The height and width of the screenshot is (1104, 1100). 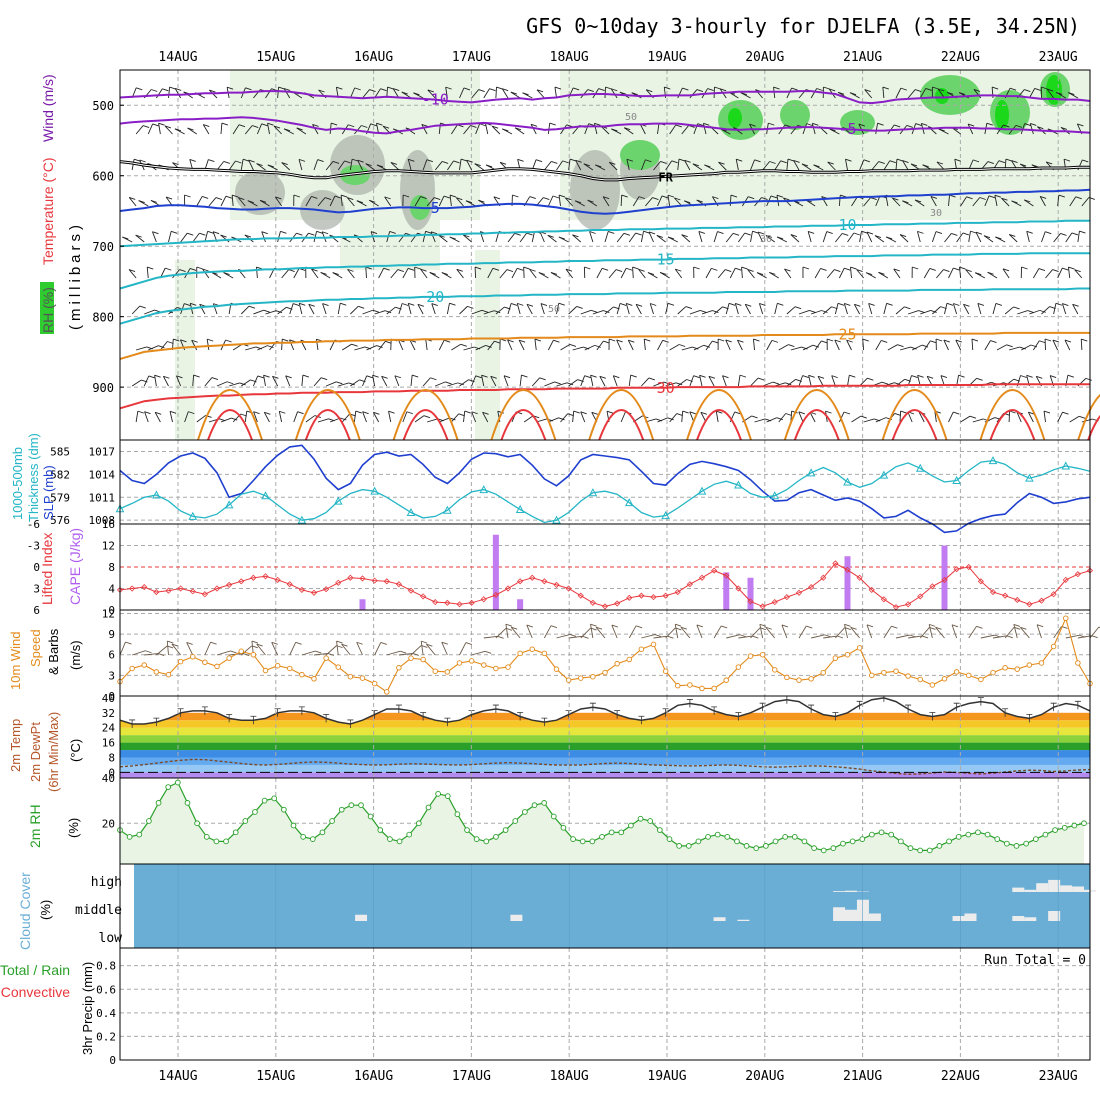 I want to click on slp-tick-label: 1014, so click(x=102, y=474).